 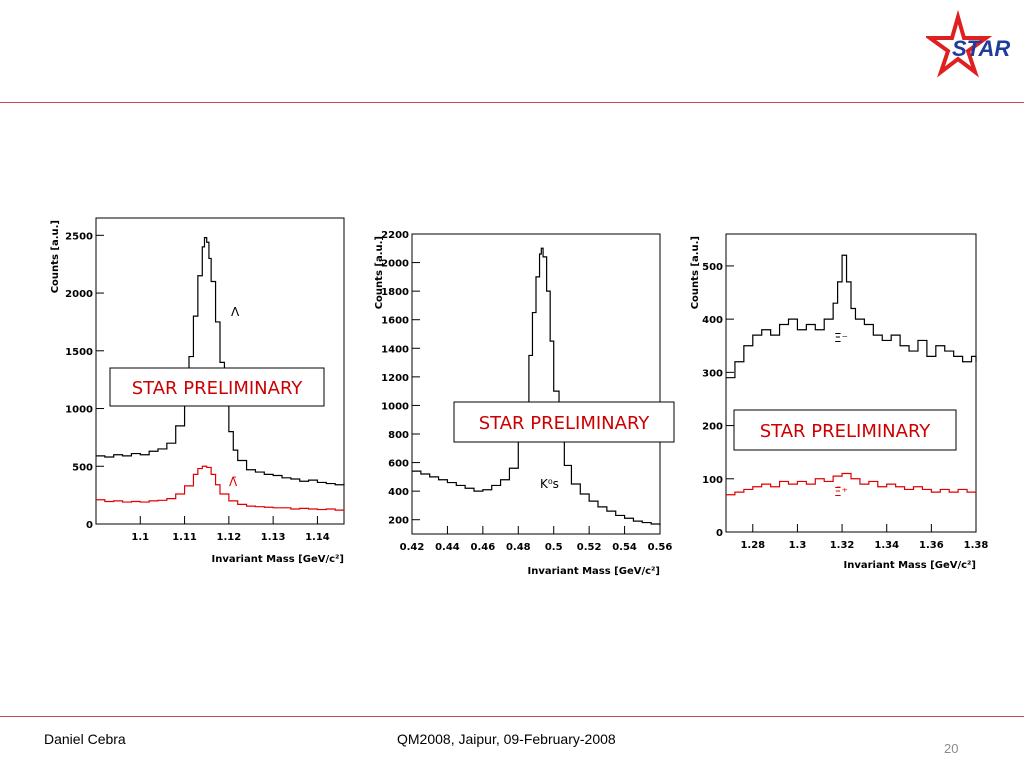 I want to click on series-label: Λ̄, so click(x=233, y=482).